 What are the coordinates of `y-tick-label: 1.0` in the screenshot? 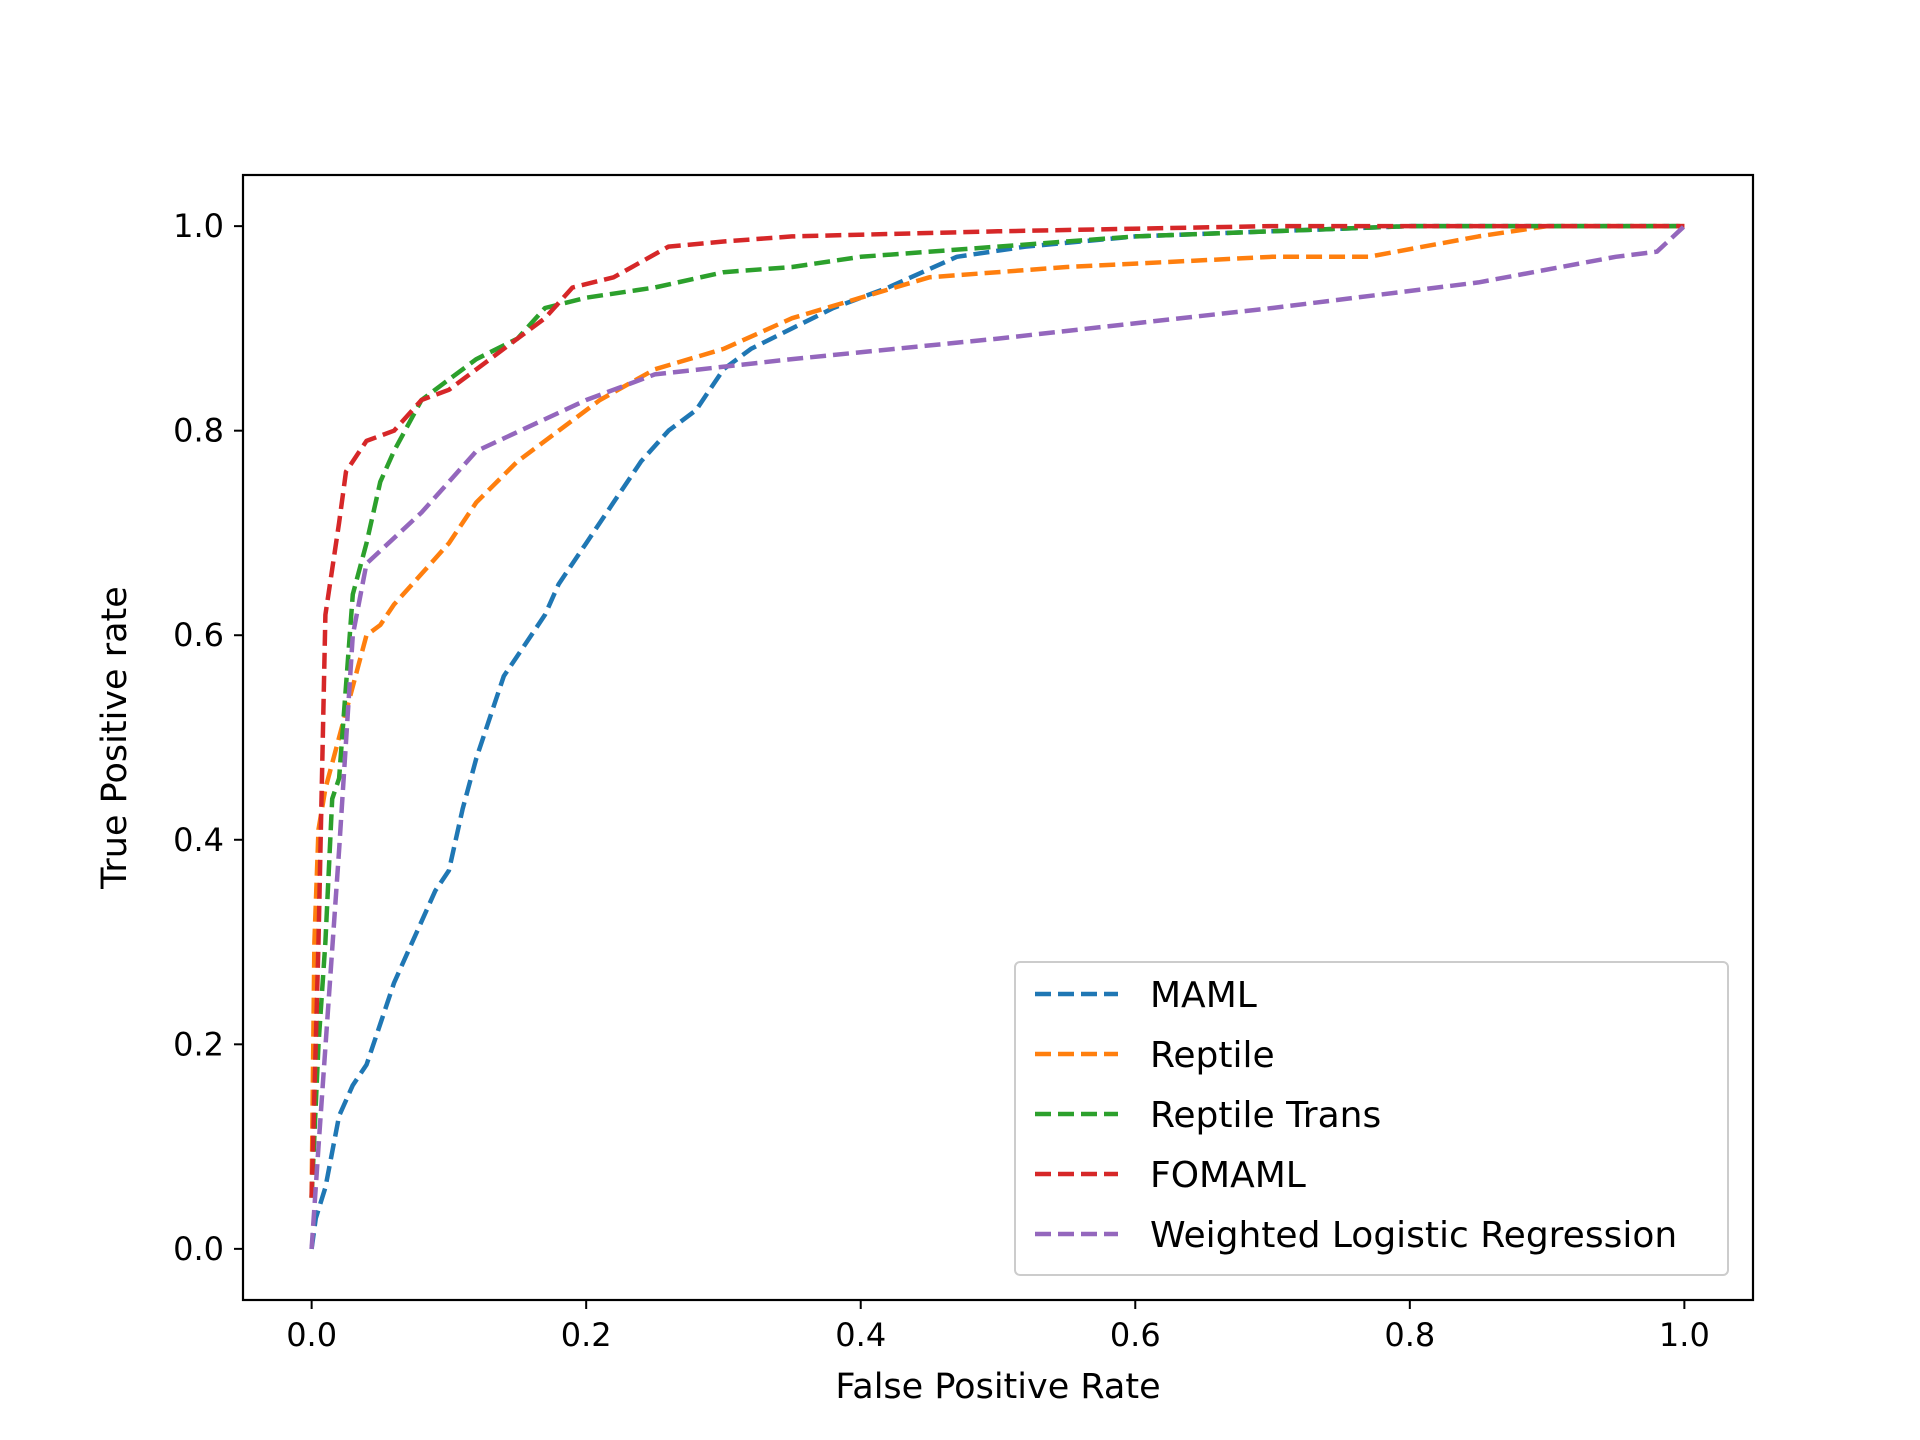 It's located at (198, 226).